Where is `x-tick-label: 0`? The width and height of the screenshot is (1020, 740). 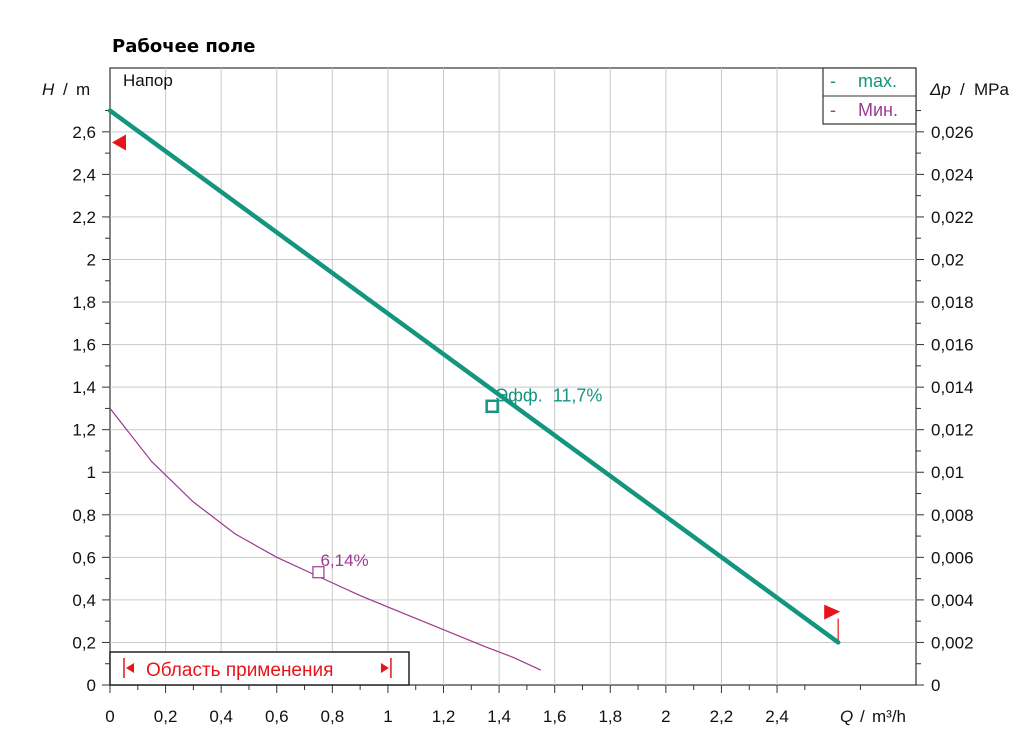
x-tick-label: 0 is located at coordinates (109, 716).